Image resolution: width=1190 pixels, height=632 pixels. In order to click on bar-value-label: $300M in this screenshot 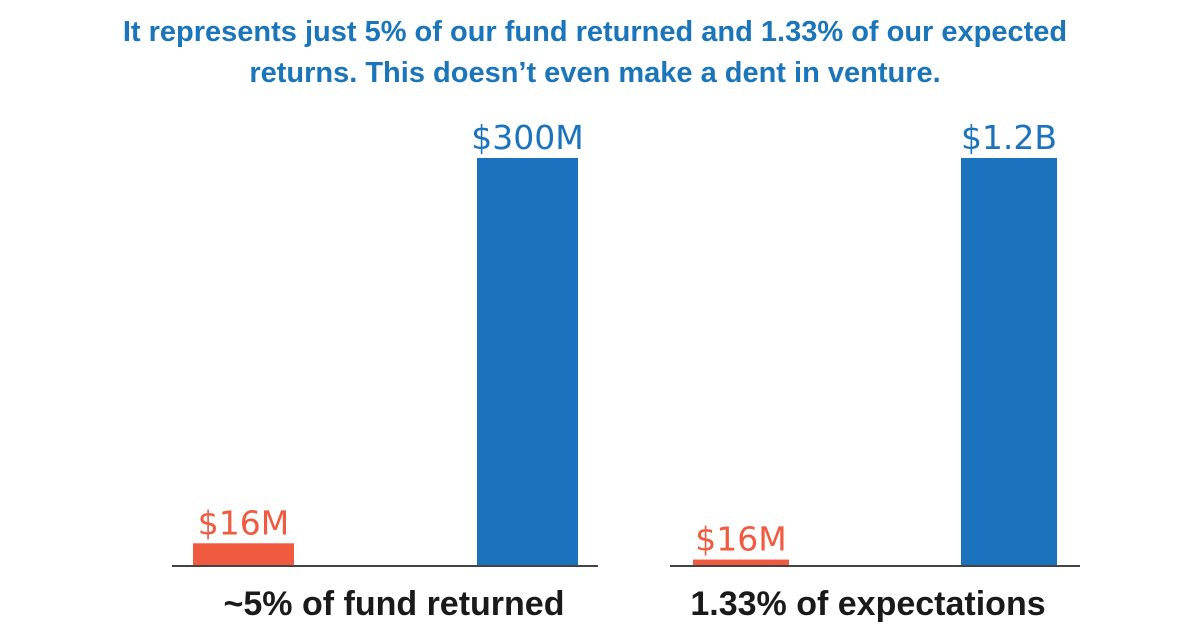, I will do `click(527, 137)`.